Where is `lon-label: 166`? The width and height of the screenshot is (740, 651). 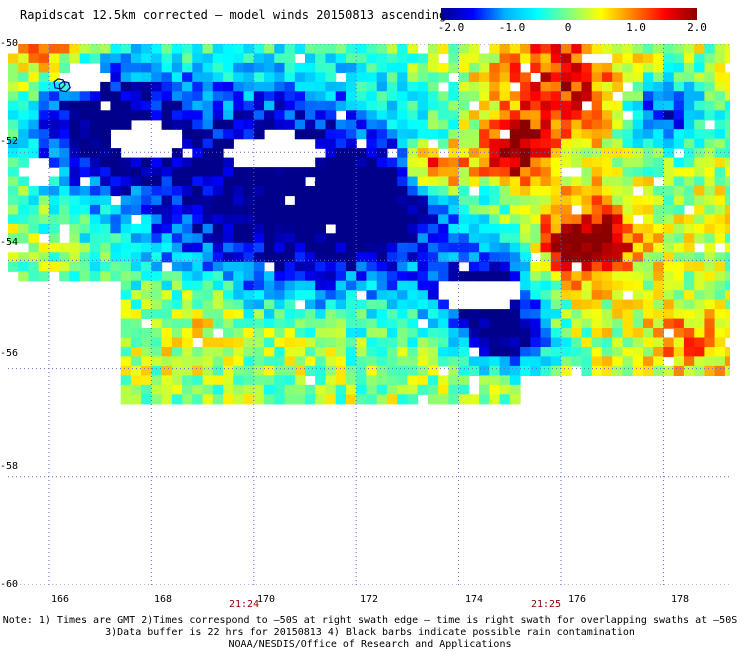
lon-label: 166 is located at coordinates (60, 599).